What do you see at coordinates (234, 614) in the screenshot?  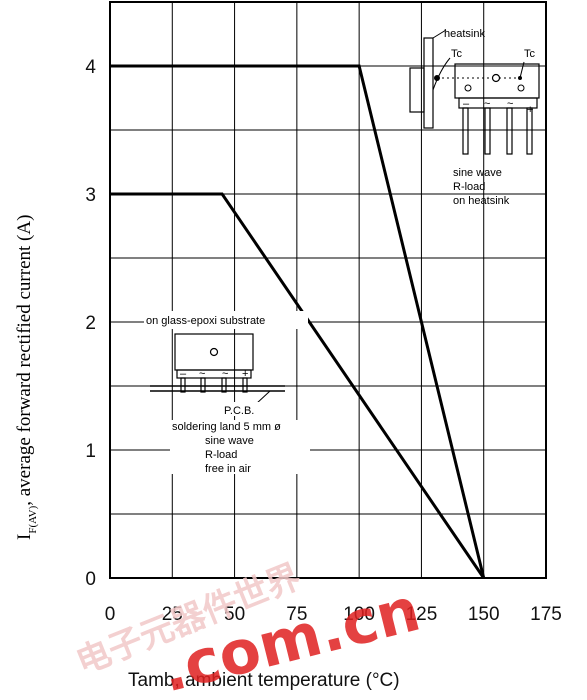 I see `x-tick-label: 50` at bounding box center [234, 614].